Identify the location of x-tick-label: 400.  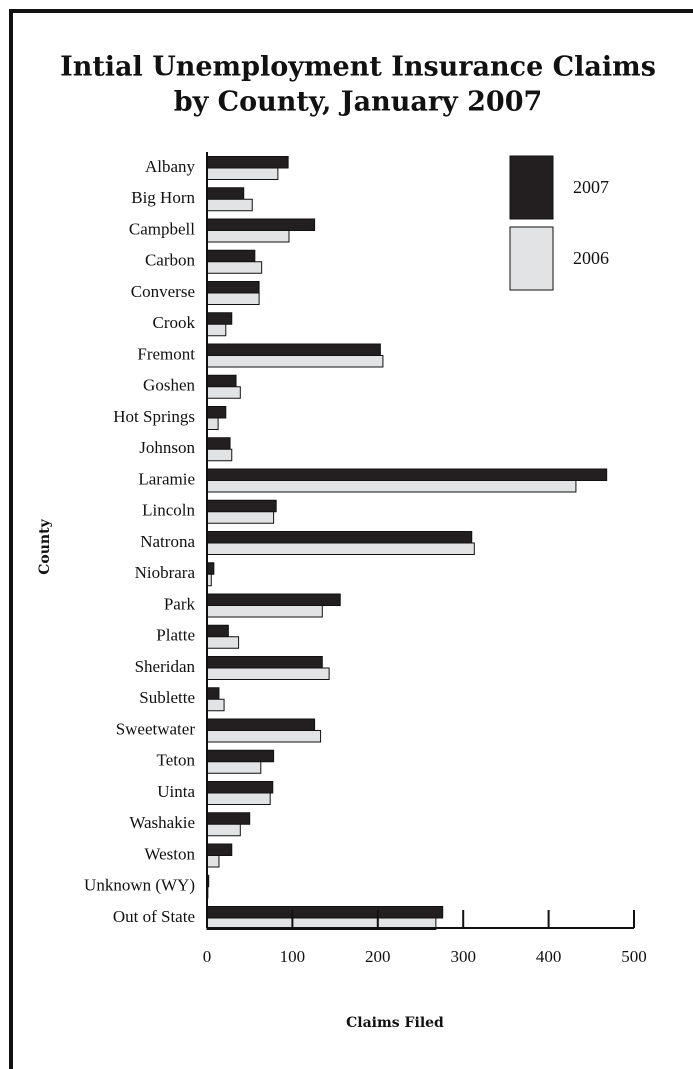
(549, 956).